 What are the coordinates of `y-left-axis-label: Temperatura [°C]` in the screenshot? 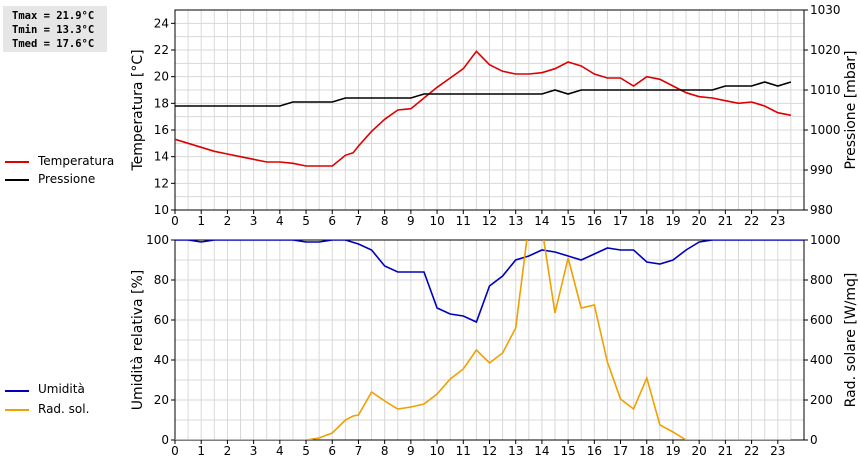 It's located at (138, 110).